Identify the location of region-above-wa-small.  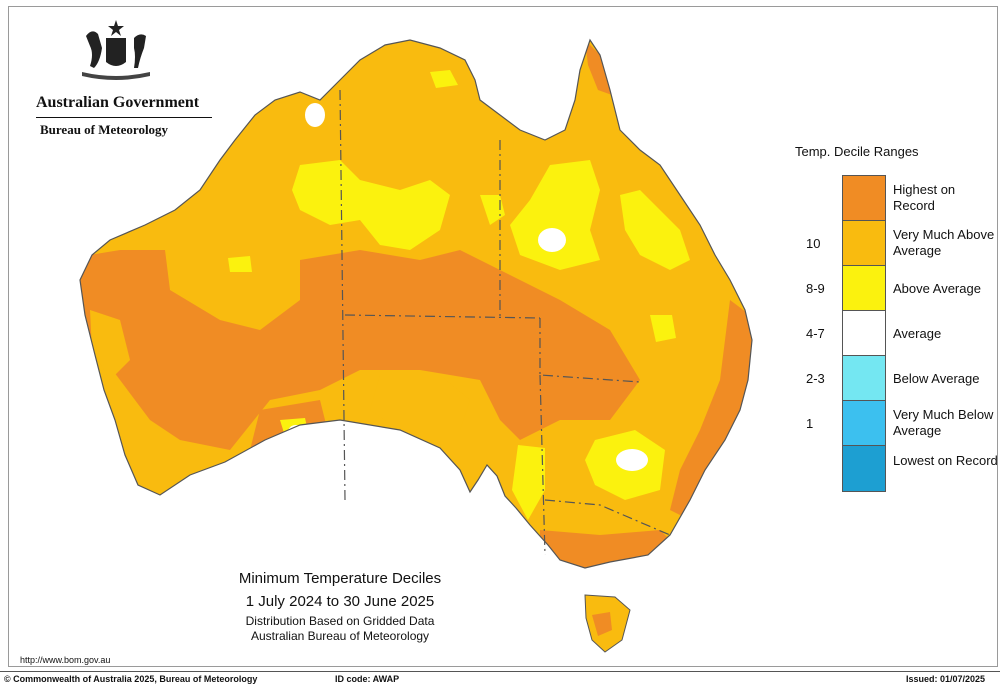
(240, 264).